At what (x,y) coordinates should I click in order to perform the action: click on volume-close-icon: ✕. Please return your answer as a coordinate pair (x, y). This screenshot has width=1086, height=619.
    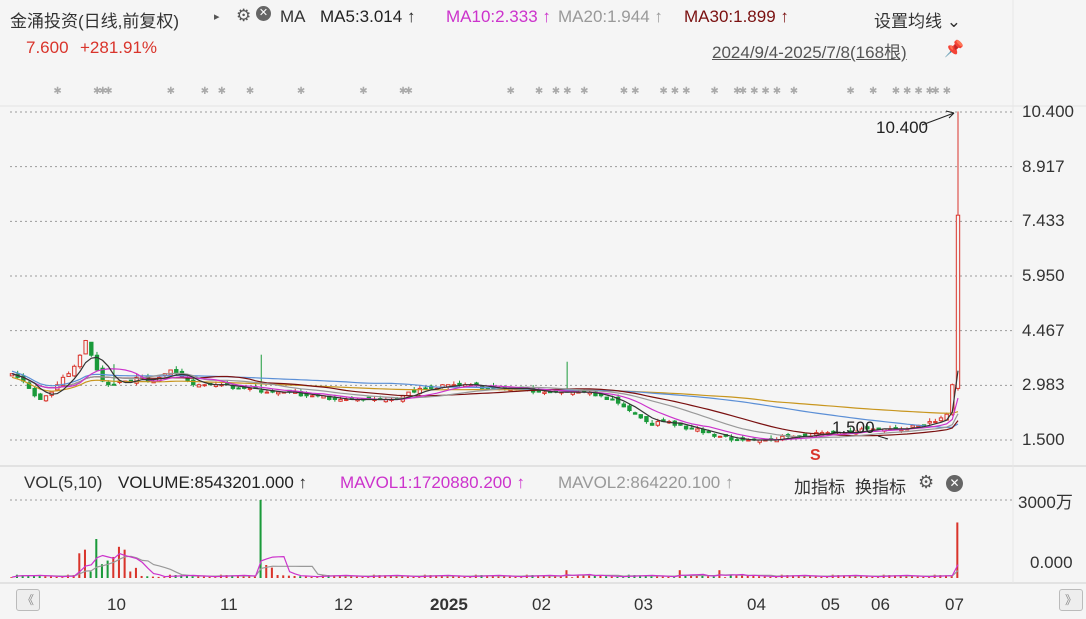
    Looking at the image, I should click on (954, 483).